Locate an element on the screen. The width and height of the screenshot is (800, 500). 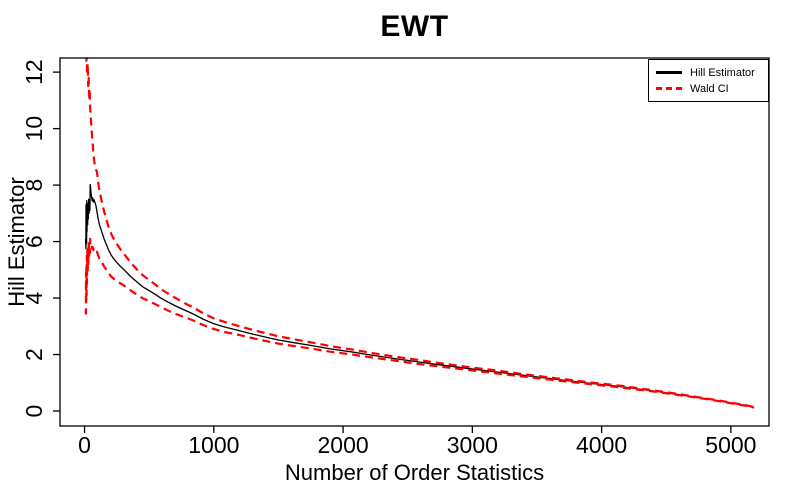
legend-item-wald-ci: Wald CI is located at coordinates (708, 89).